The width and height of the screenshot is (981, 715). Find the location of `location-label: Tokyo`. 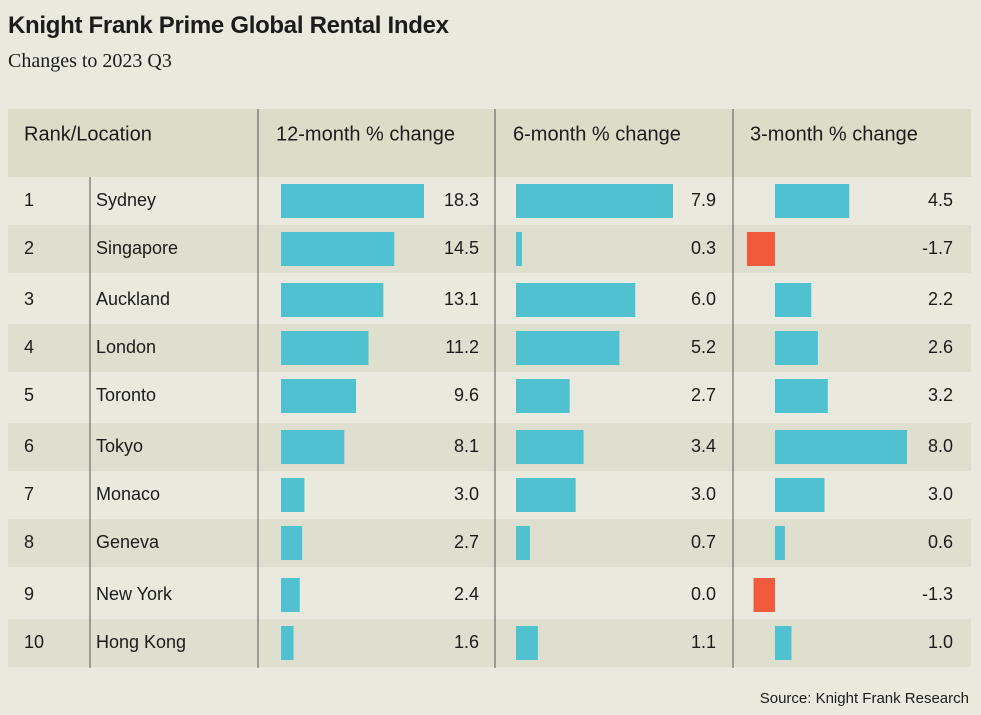

location-label: Tokyo is located at coordinates (119, 446).